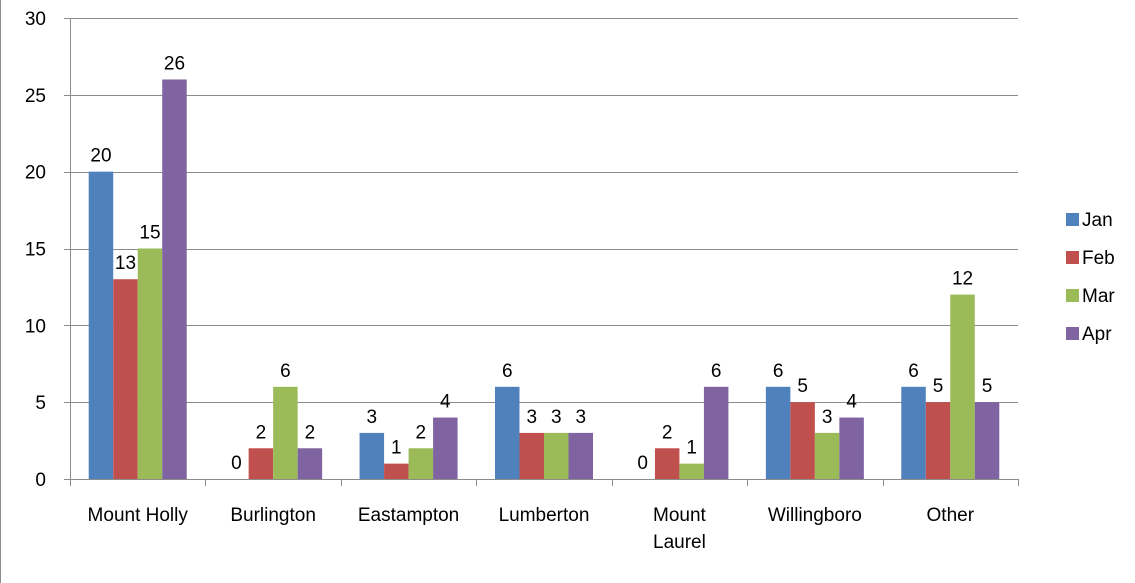 The width and height of the screenshot is (1135, 583). Describe the element at coordinates (531, 455) in the screenshot. I see `bar-feb-lumberton` at that location.